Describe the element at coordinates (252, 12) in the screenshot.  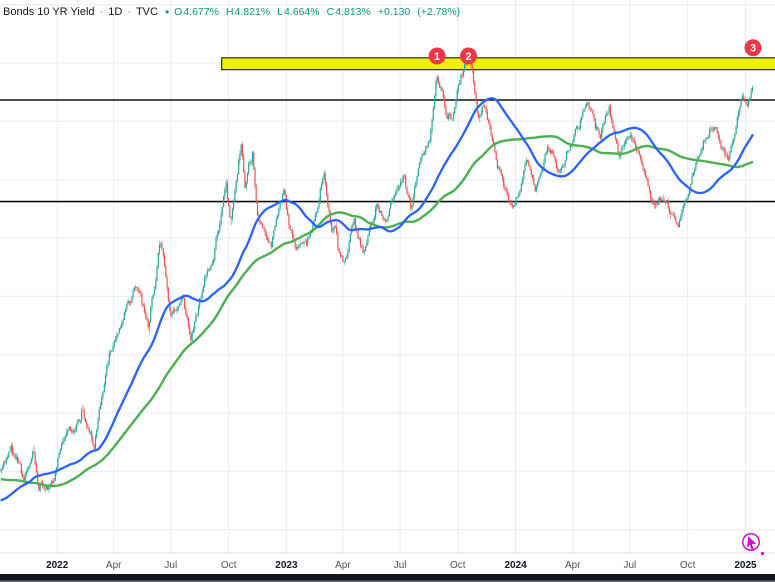
I see `high-value: 4.821%` at that location.